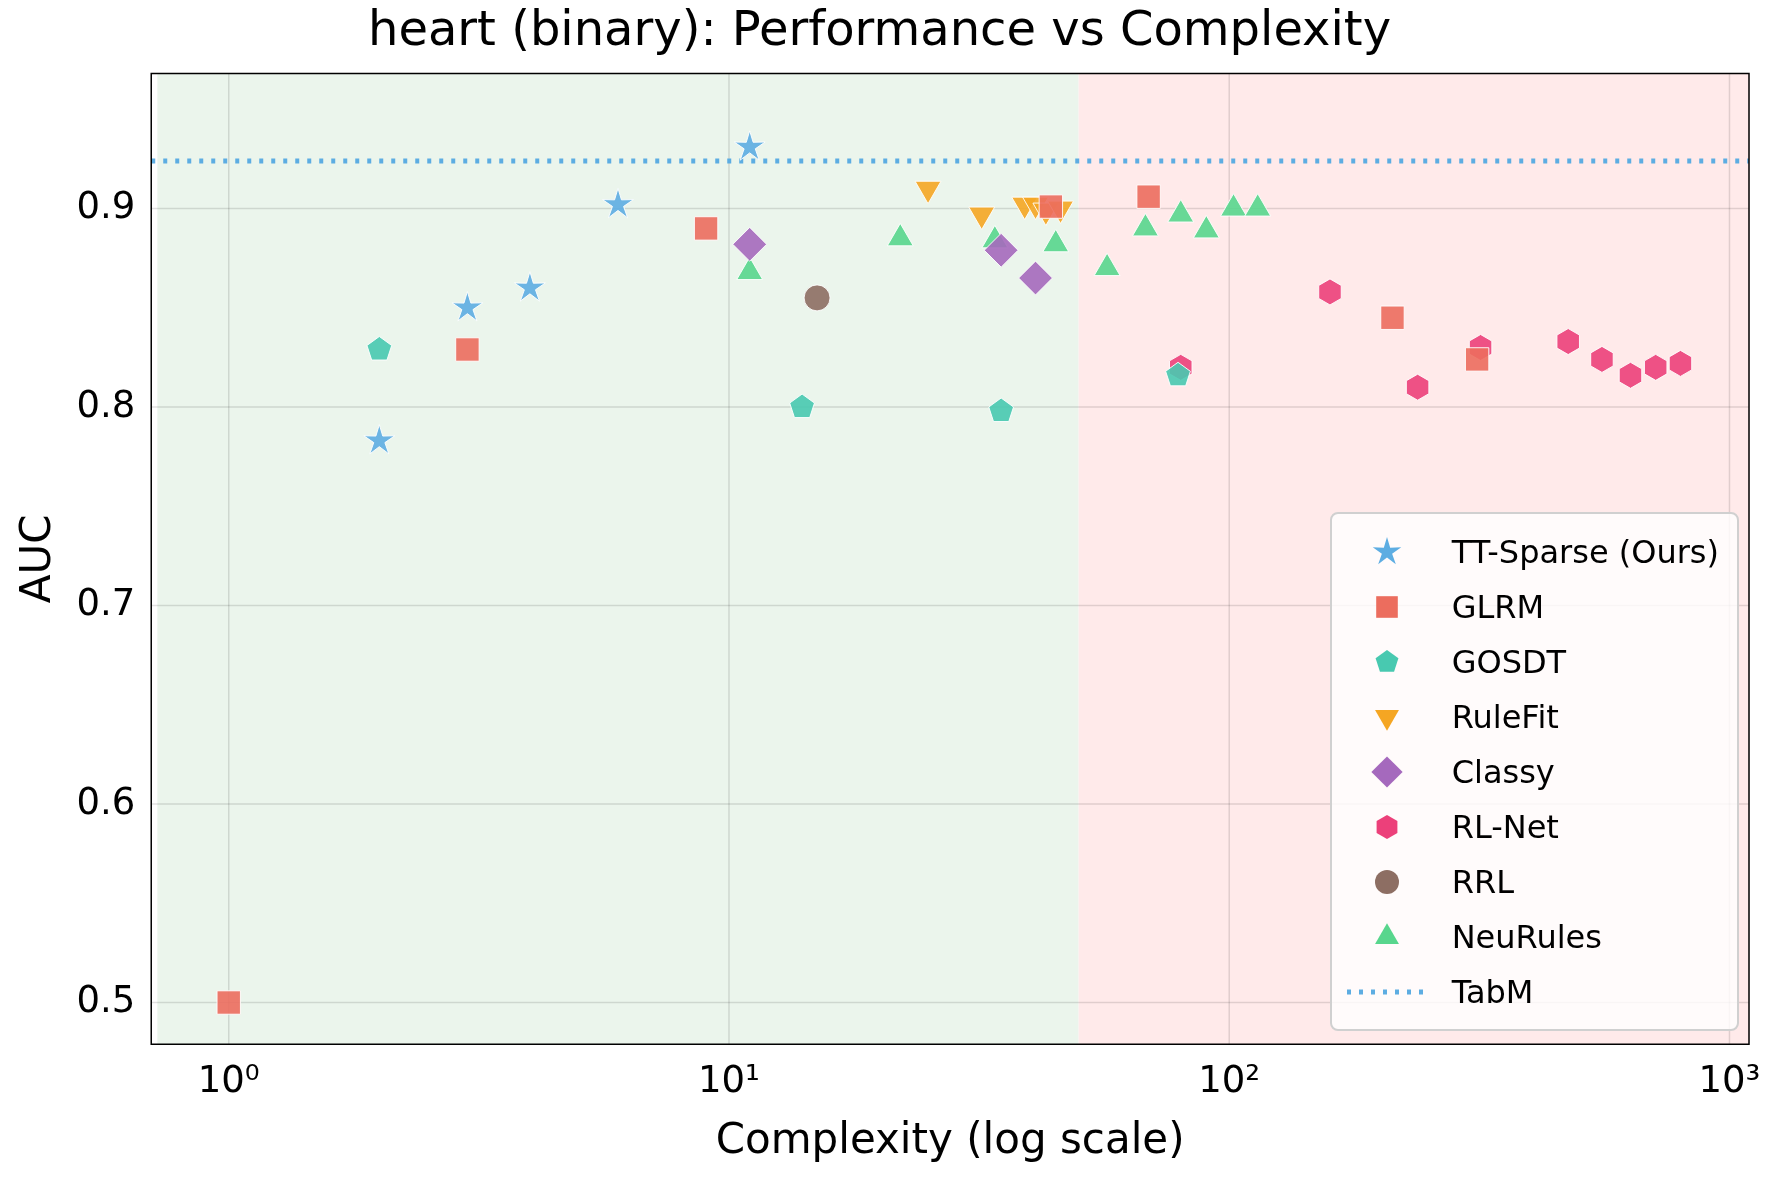  What do you see at coordinates (1229, 1080) in the screenshot?
I see `x-tick-label: 10²` at bounding box center [1229, 1080].